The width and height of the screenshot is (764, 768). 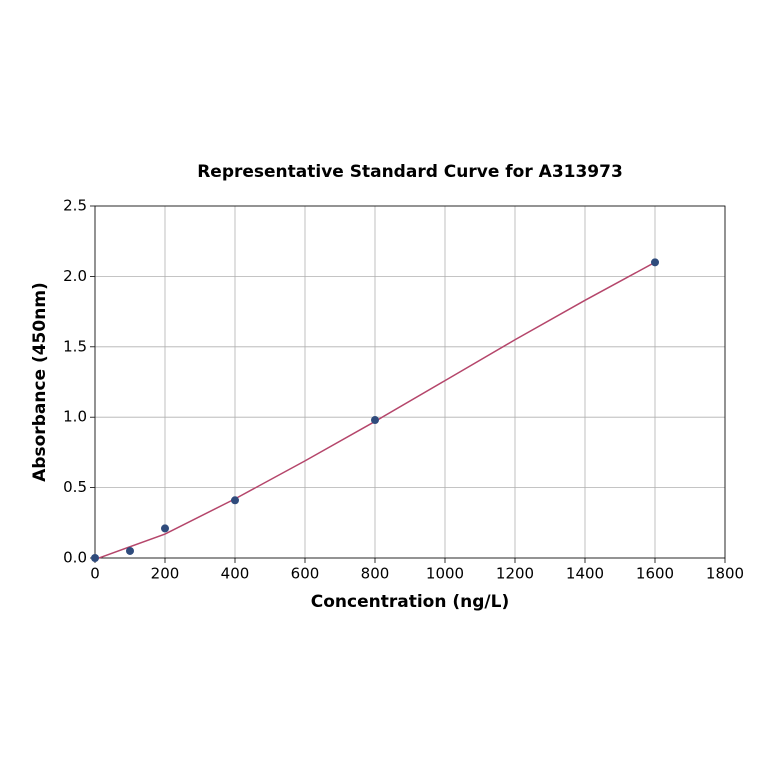 What do you see at coordinates (655, 574) in the screenshot?
I see `x-tick-label: 1600` at bounding box center [655, 574].